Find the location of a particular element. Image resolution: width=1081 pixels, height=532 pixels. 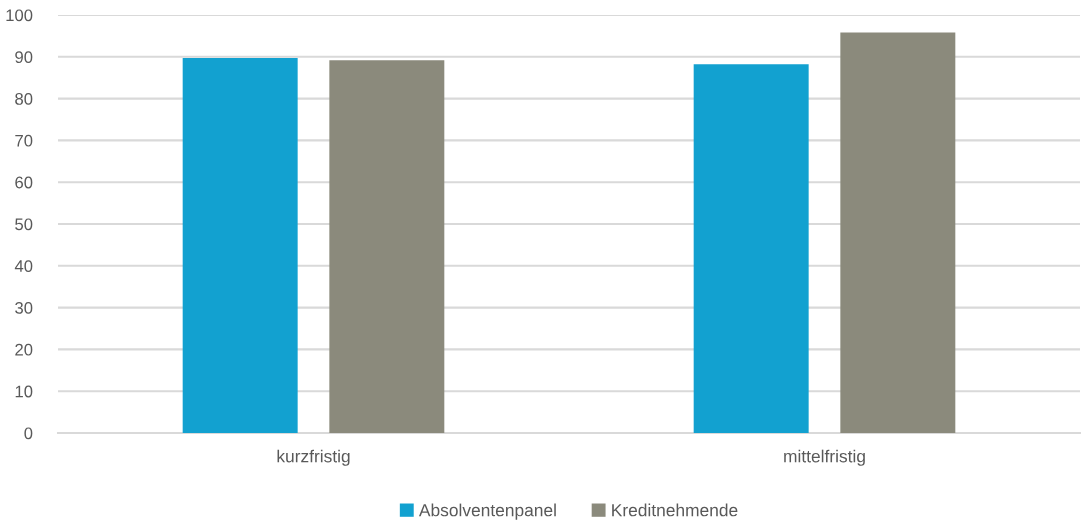

x-tick-label: mittelfristig is located at coordinates (824, 457).